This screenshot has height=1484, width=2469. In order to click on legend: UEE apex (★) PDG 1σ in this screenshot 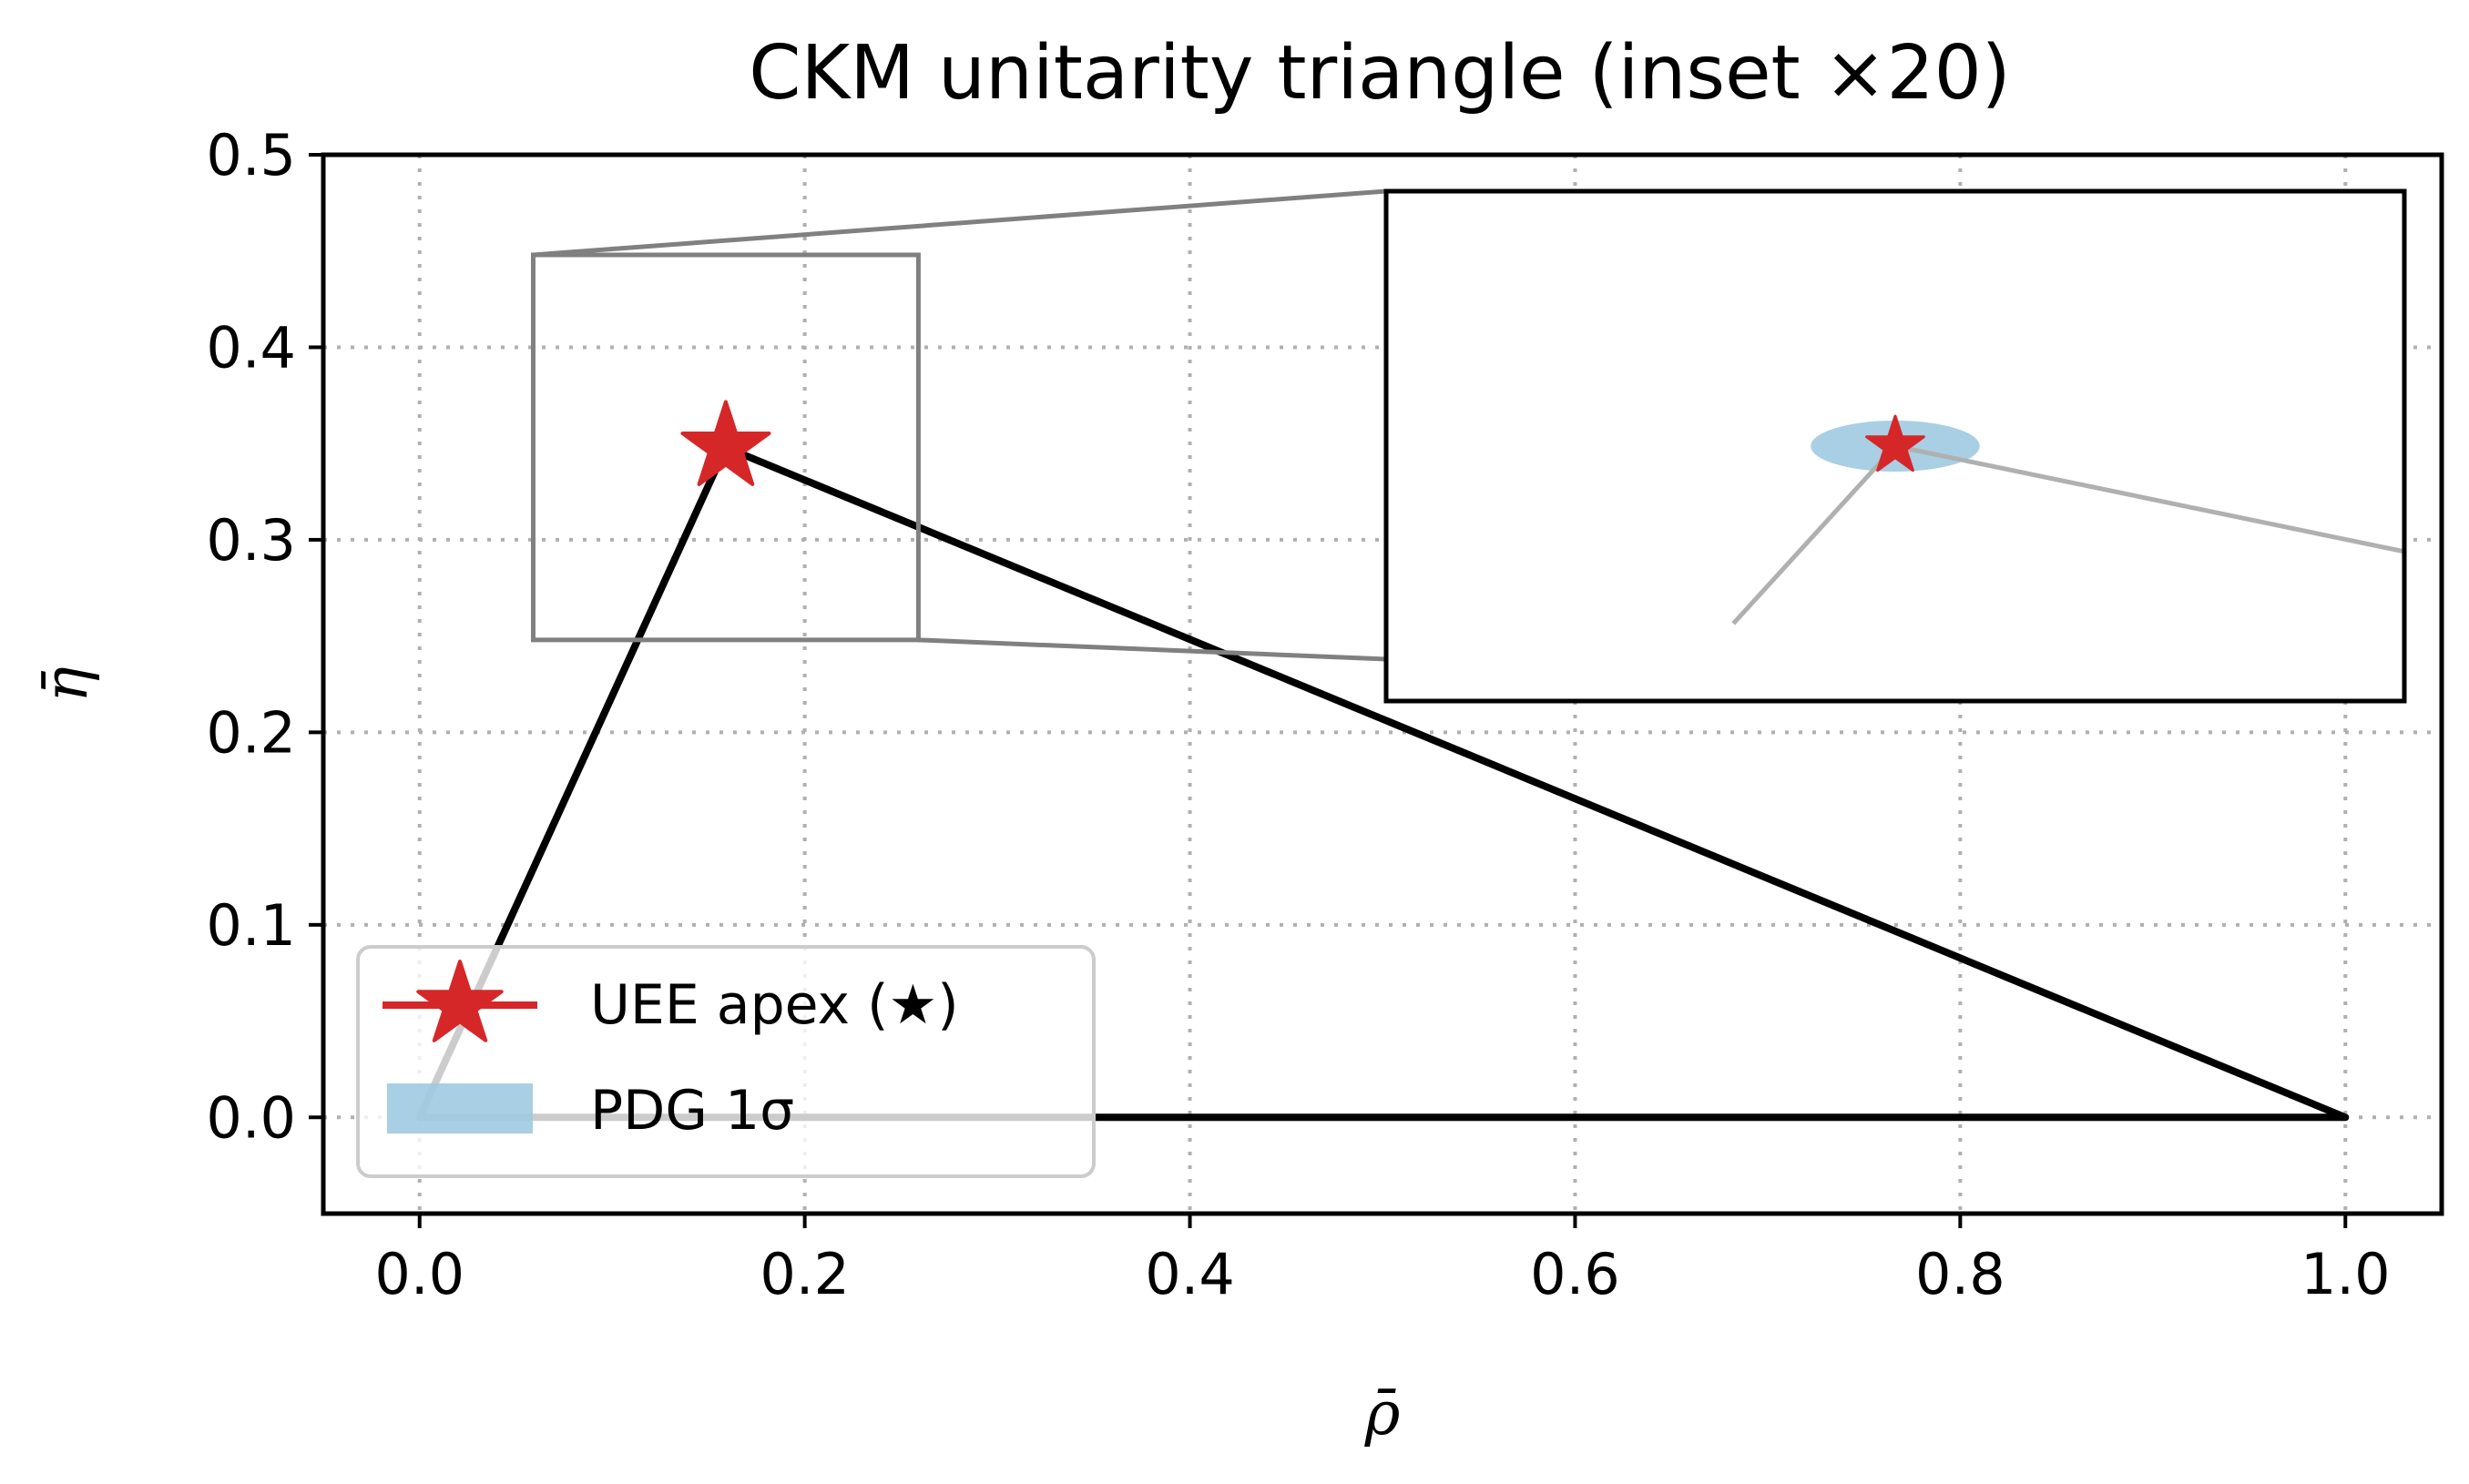, I will do `click(726, 1061)`.